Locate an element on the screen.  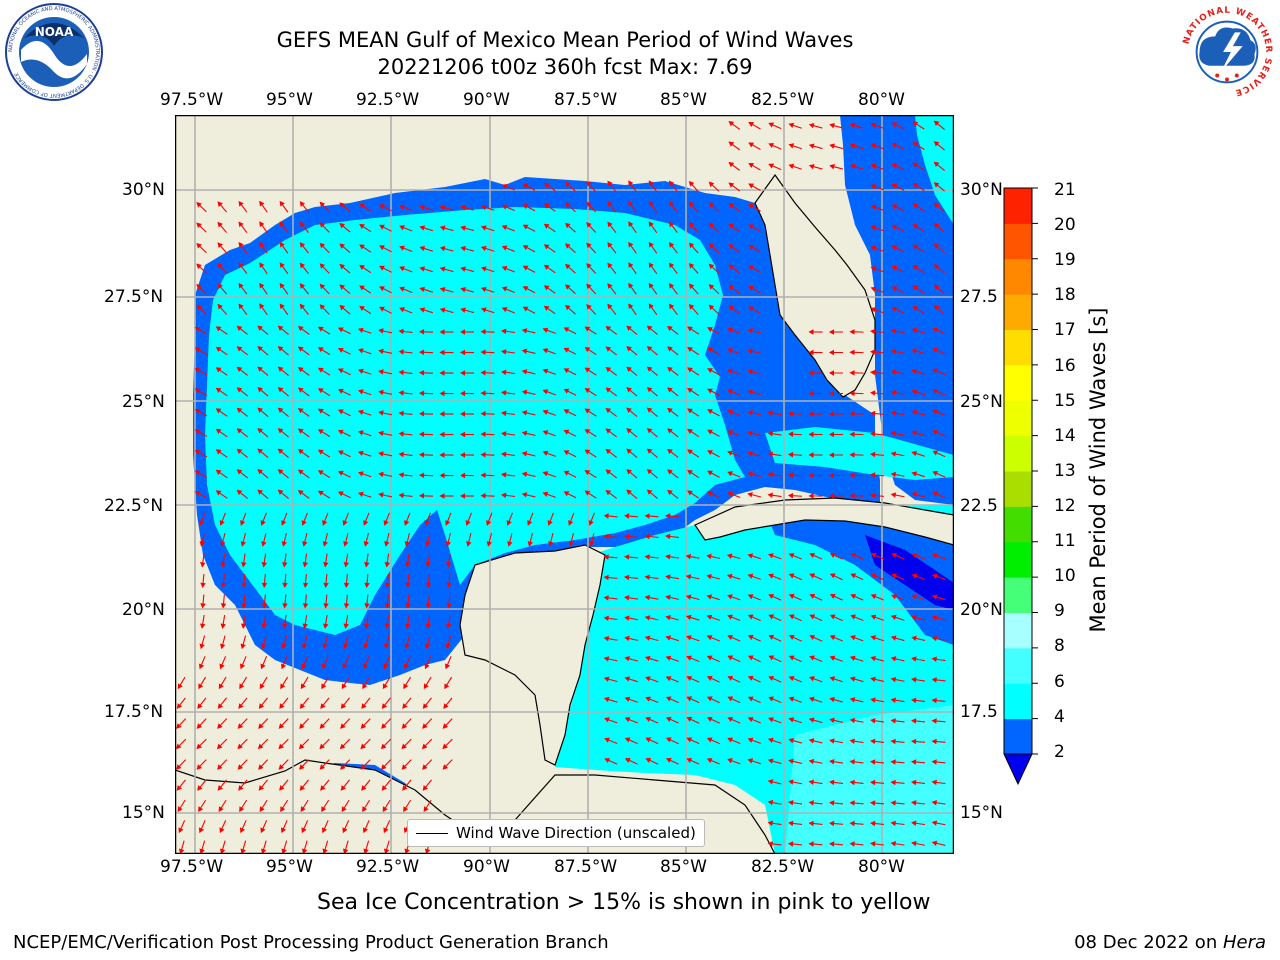
florida-straits-inner is located at coordinates (859, 453).